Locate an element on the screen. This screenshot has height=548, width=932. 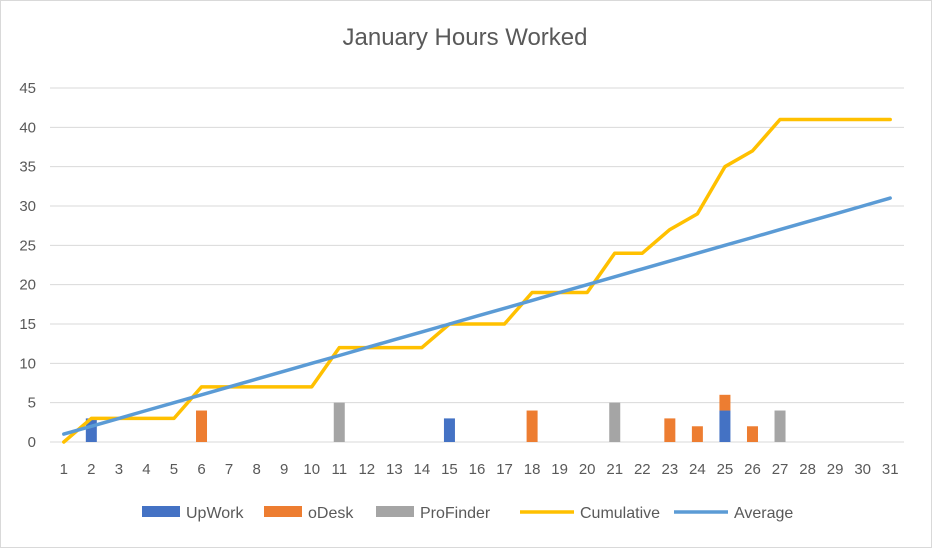
x-tick-label: 21 is located at coordinates (614, 469).